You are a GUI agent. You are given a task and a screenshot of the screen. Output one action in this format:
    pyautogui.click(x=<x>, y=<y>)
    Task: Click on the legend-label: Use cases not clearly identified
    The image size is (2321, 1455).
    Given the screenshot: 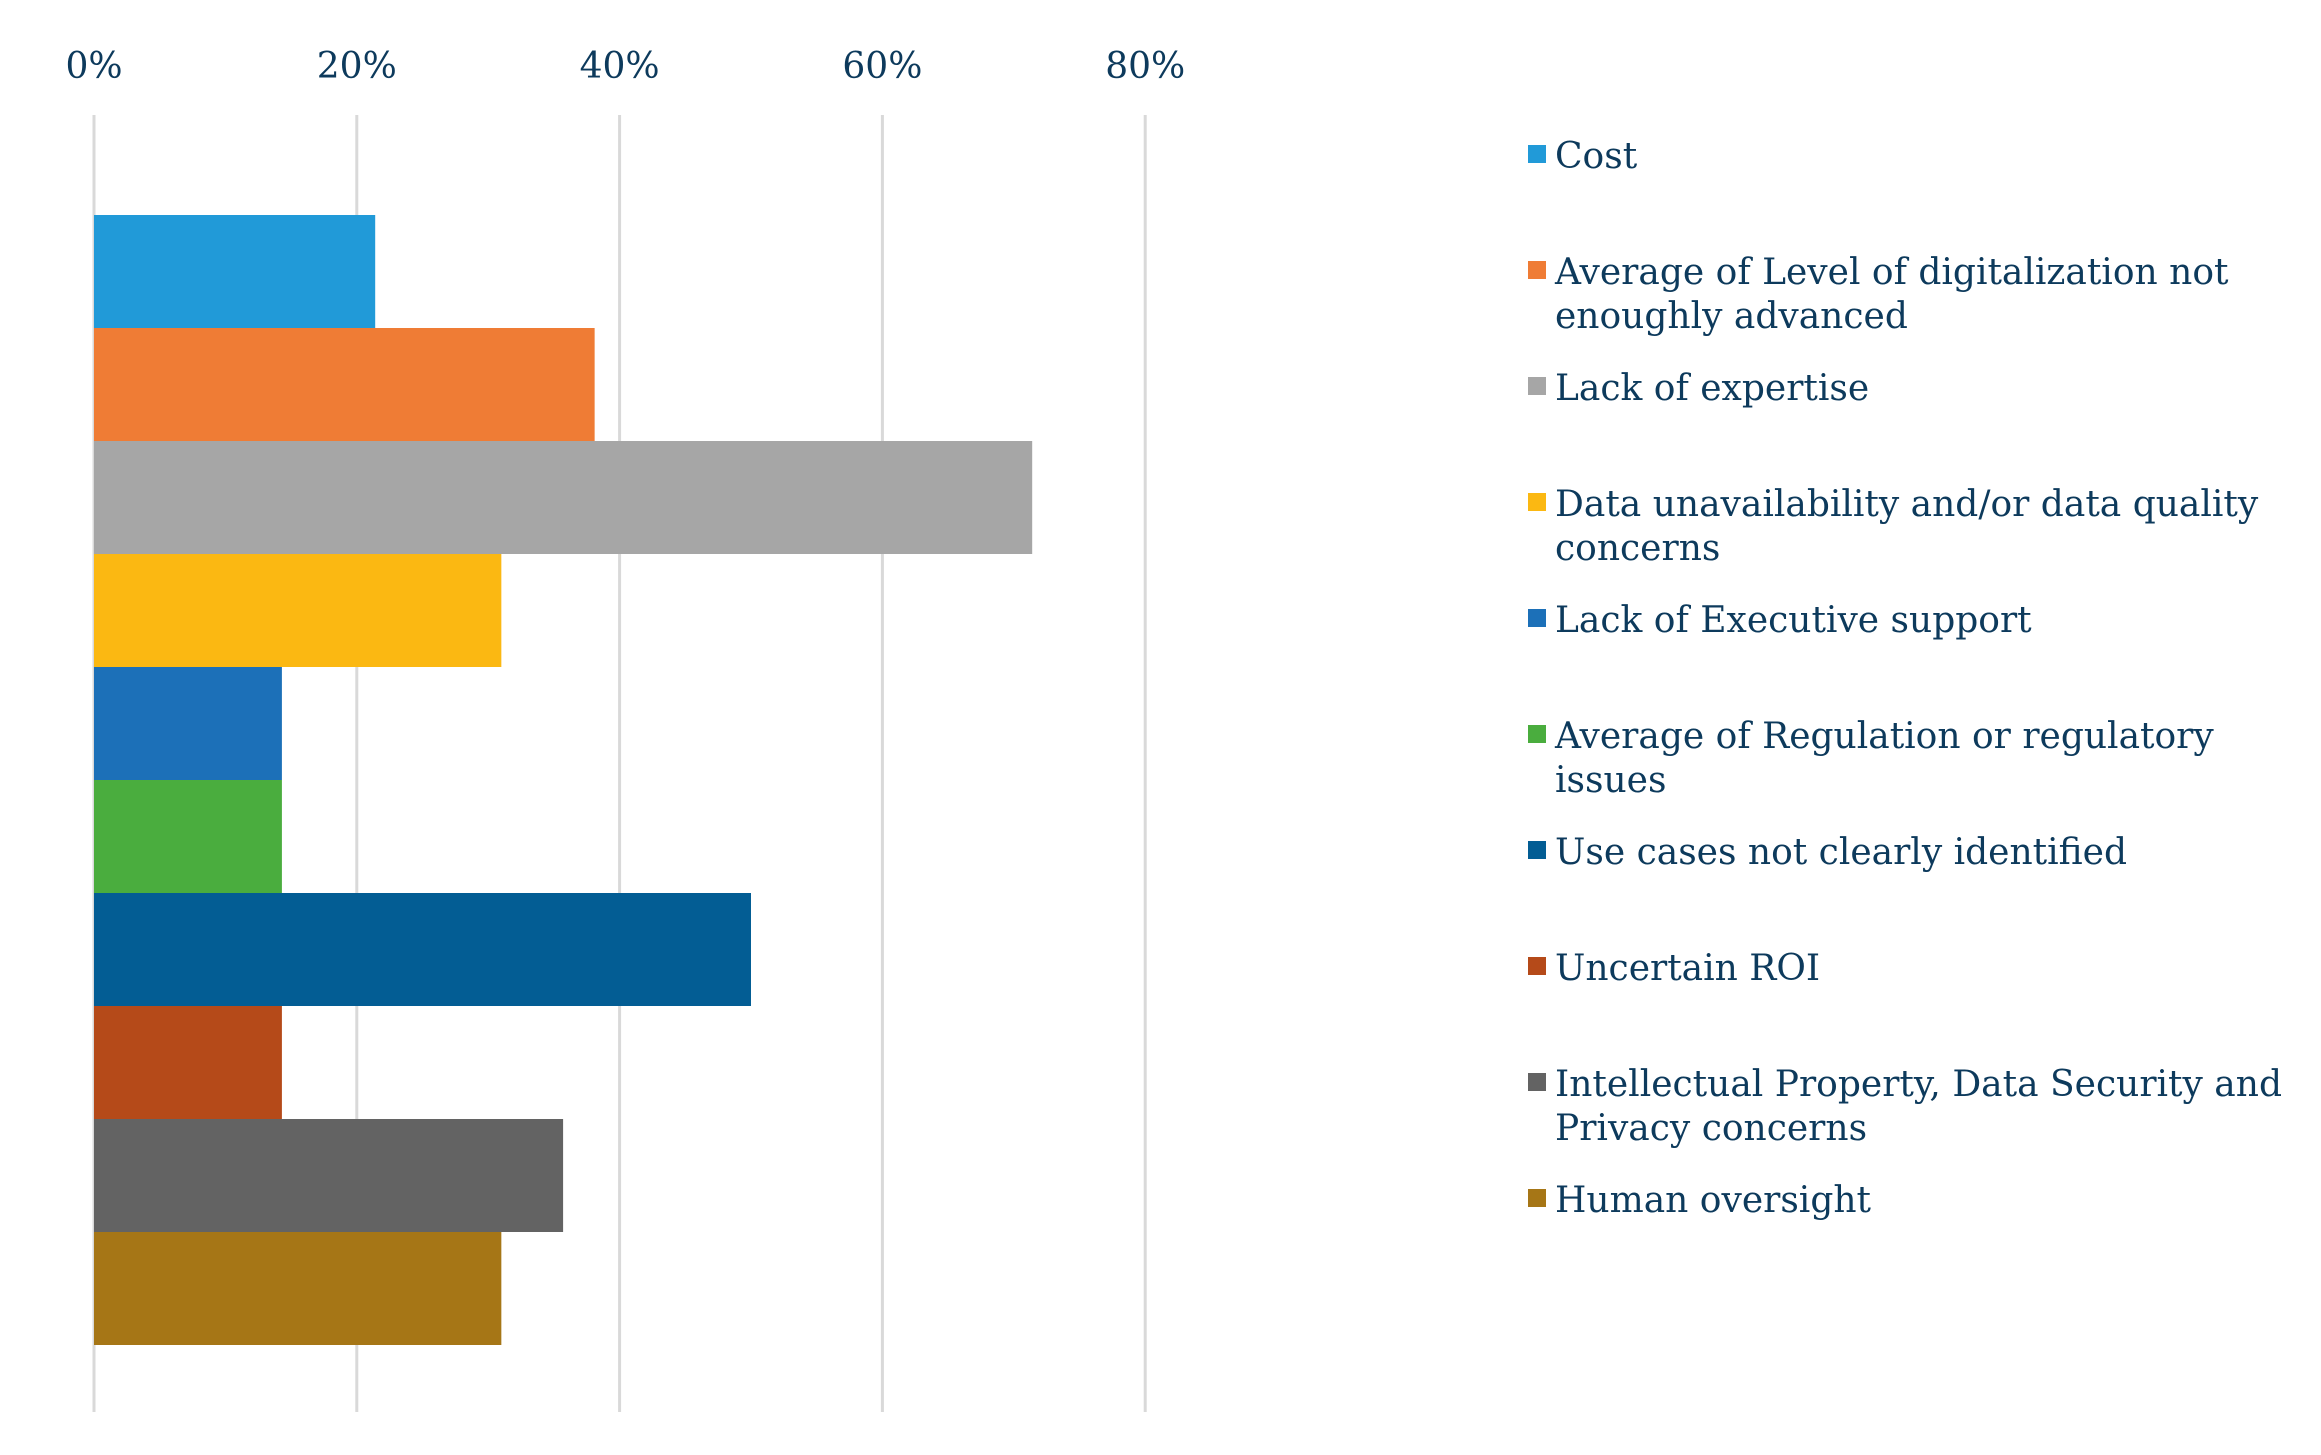 What is the action you would take?
    pyautogui.click(x=1841, y=852)
    